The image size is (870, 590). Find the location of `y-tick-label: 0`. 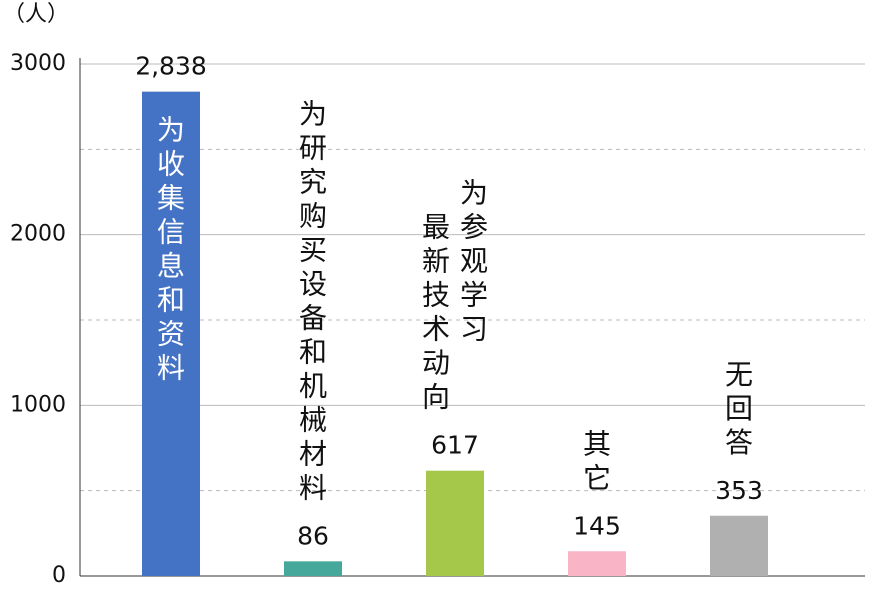

y-tick-label: 0 is located at coordinates (59, 575).